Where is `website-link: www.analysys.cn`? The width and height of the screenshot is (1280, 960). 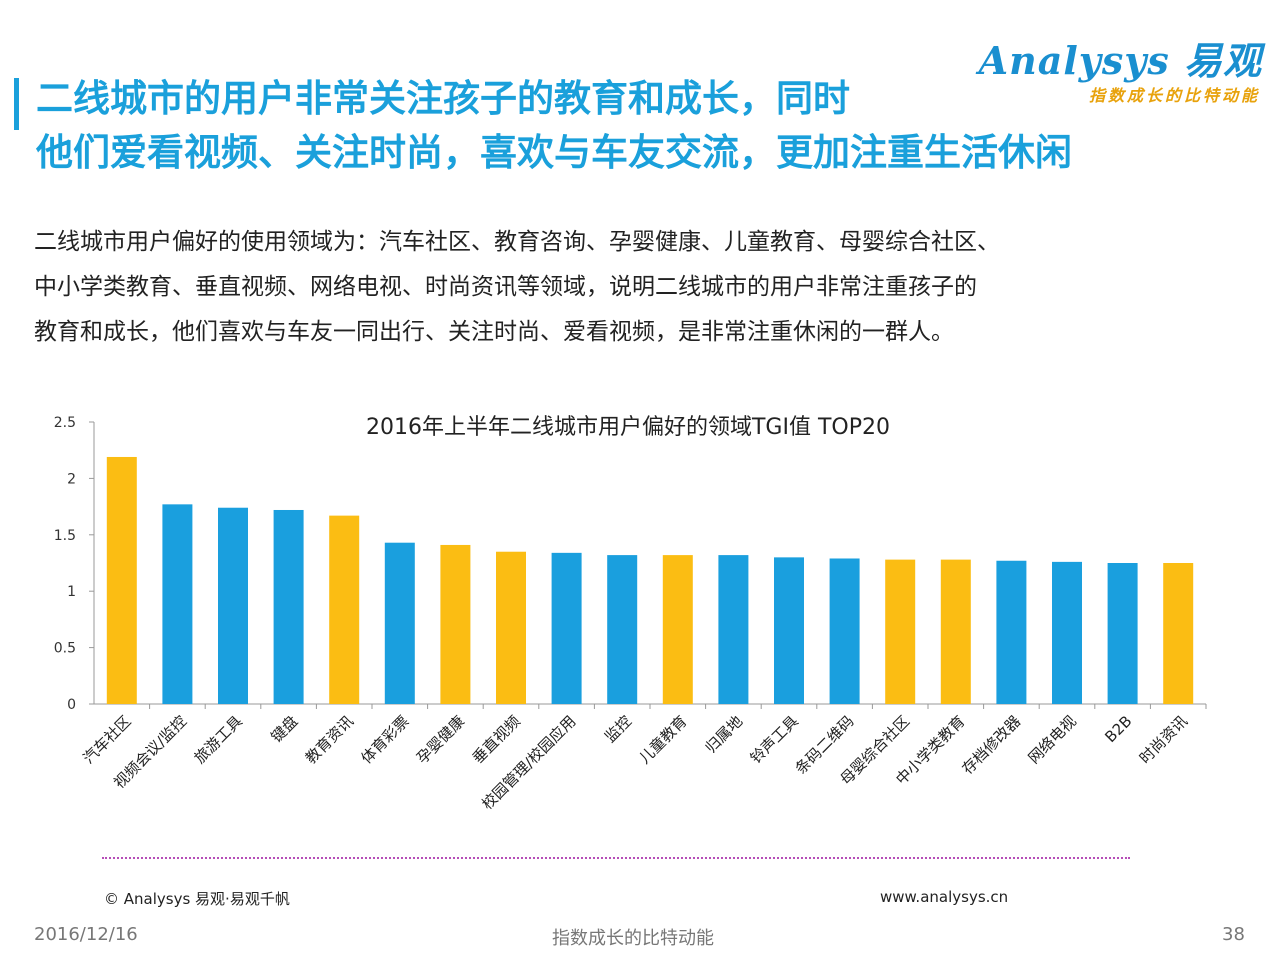
website-link: www.analysys.cn is located at coordinates (944, 897).